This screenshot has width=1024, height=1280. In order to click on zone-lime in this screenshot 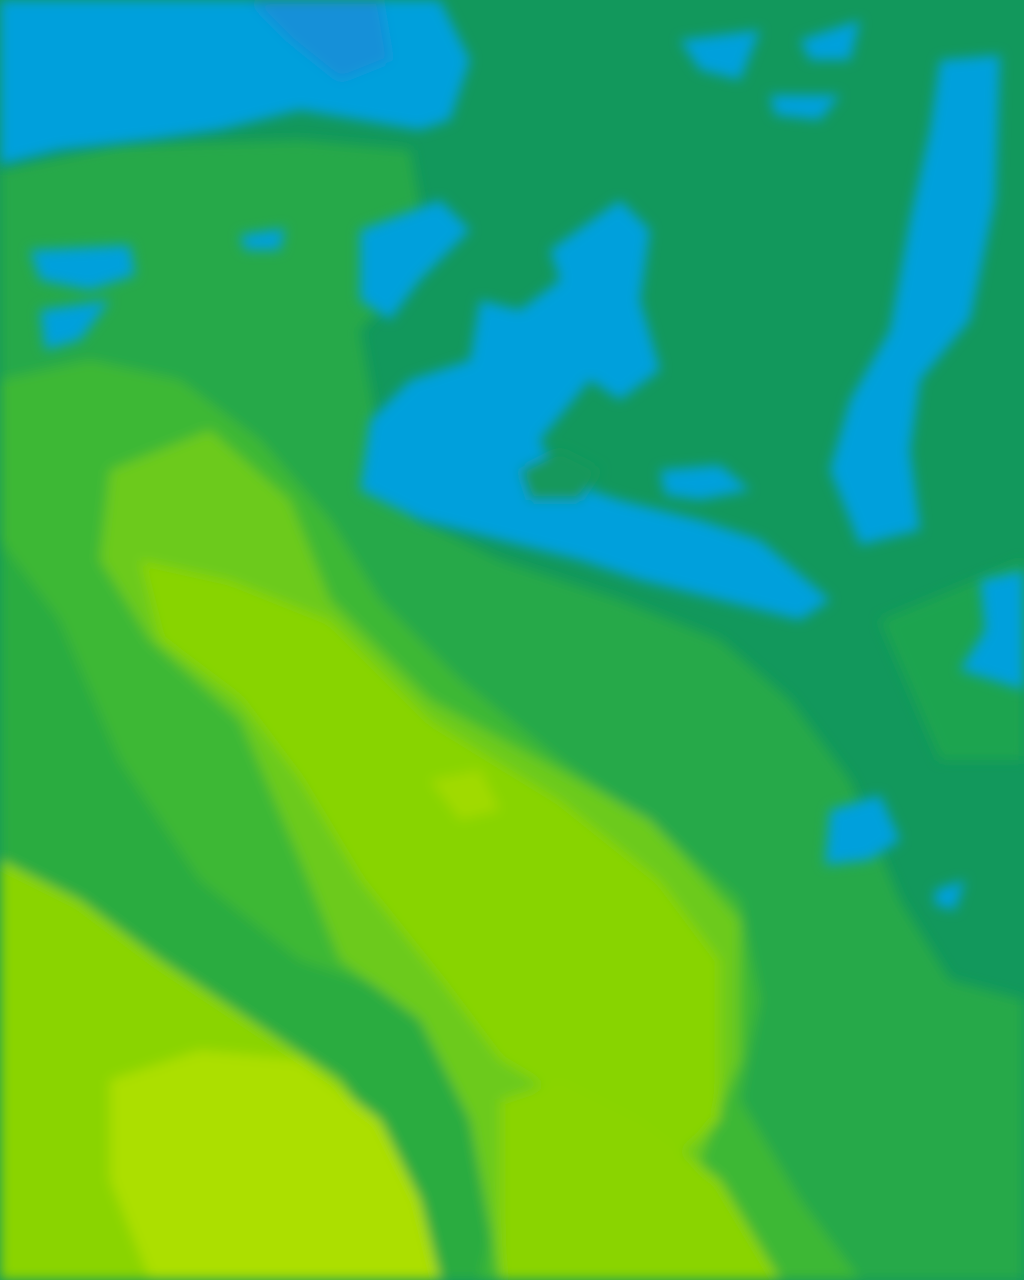, I will do `click(640, 1180)`.